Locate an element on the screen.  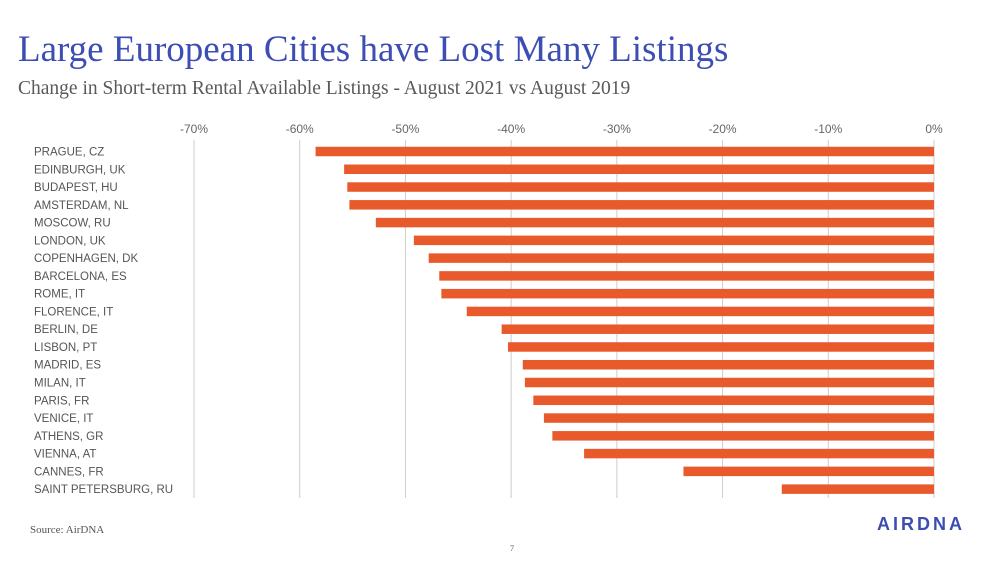
category-label: PRAGUE, CZ is located at coordinates (69, 153).